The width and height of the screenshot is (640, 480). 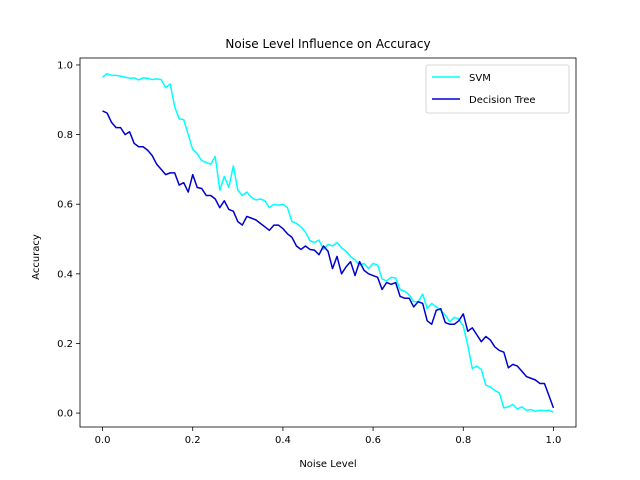 I want to click on legend: SVM Decision Tree, so click(x=497, y=89).